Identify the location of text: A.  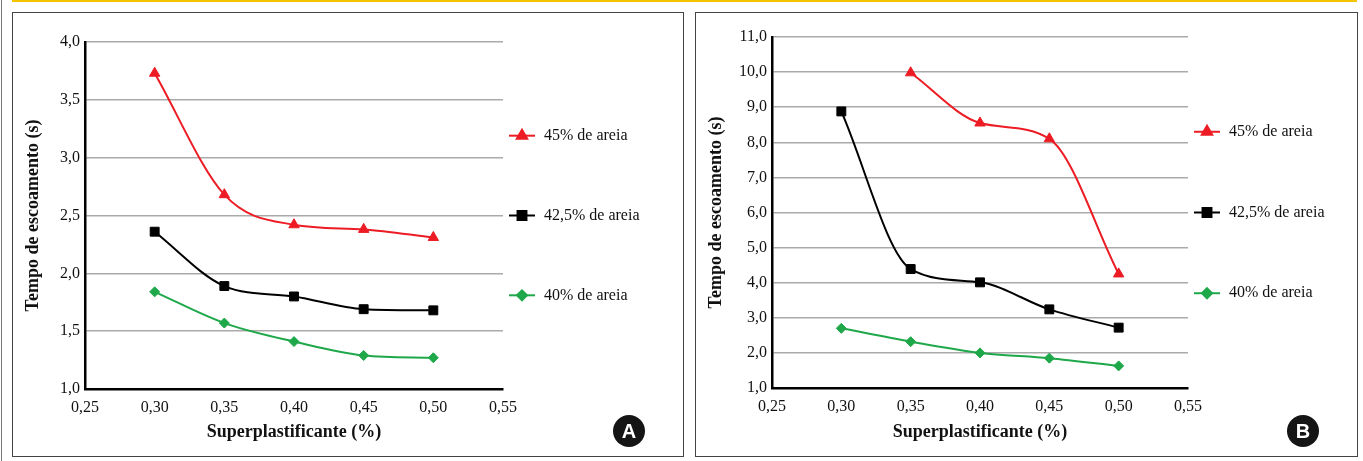
(629, 431).